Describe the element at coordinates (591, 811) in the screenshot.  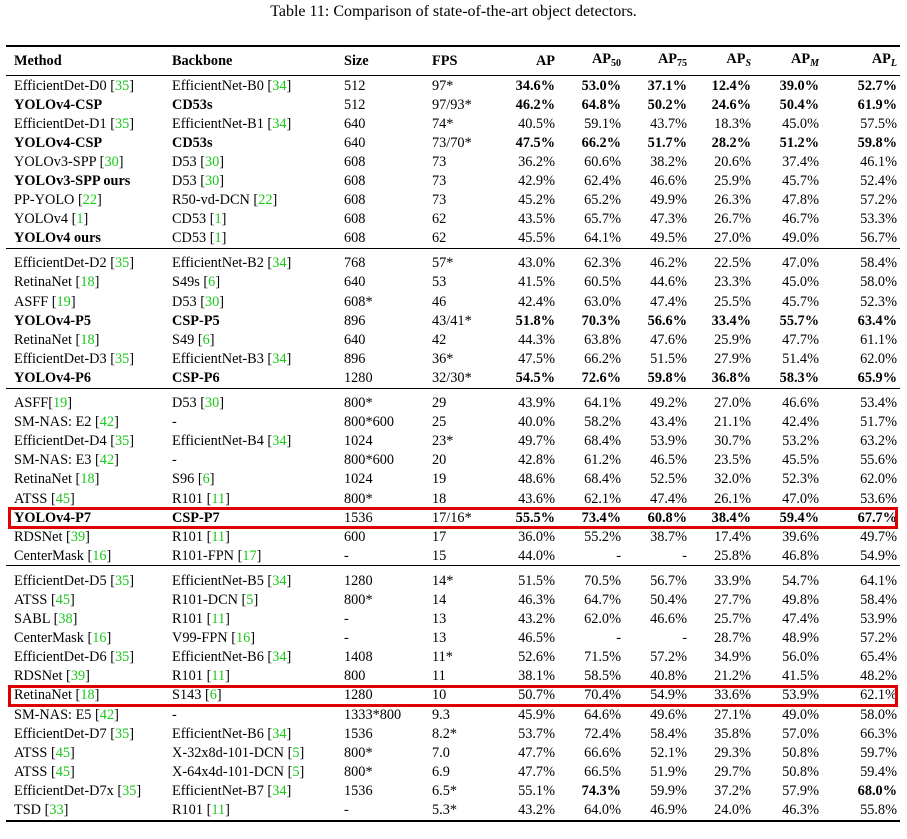
I see `cell-ap50: 64.0%` at that location.